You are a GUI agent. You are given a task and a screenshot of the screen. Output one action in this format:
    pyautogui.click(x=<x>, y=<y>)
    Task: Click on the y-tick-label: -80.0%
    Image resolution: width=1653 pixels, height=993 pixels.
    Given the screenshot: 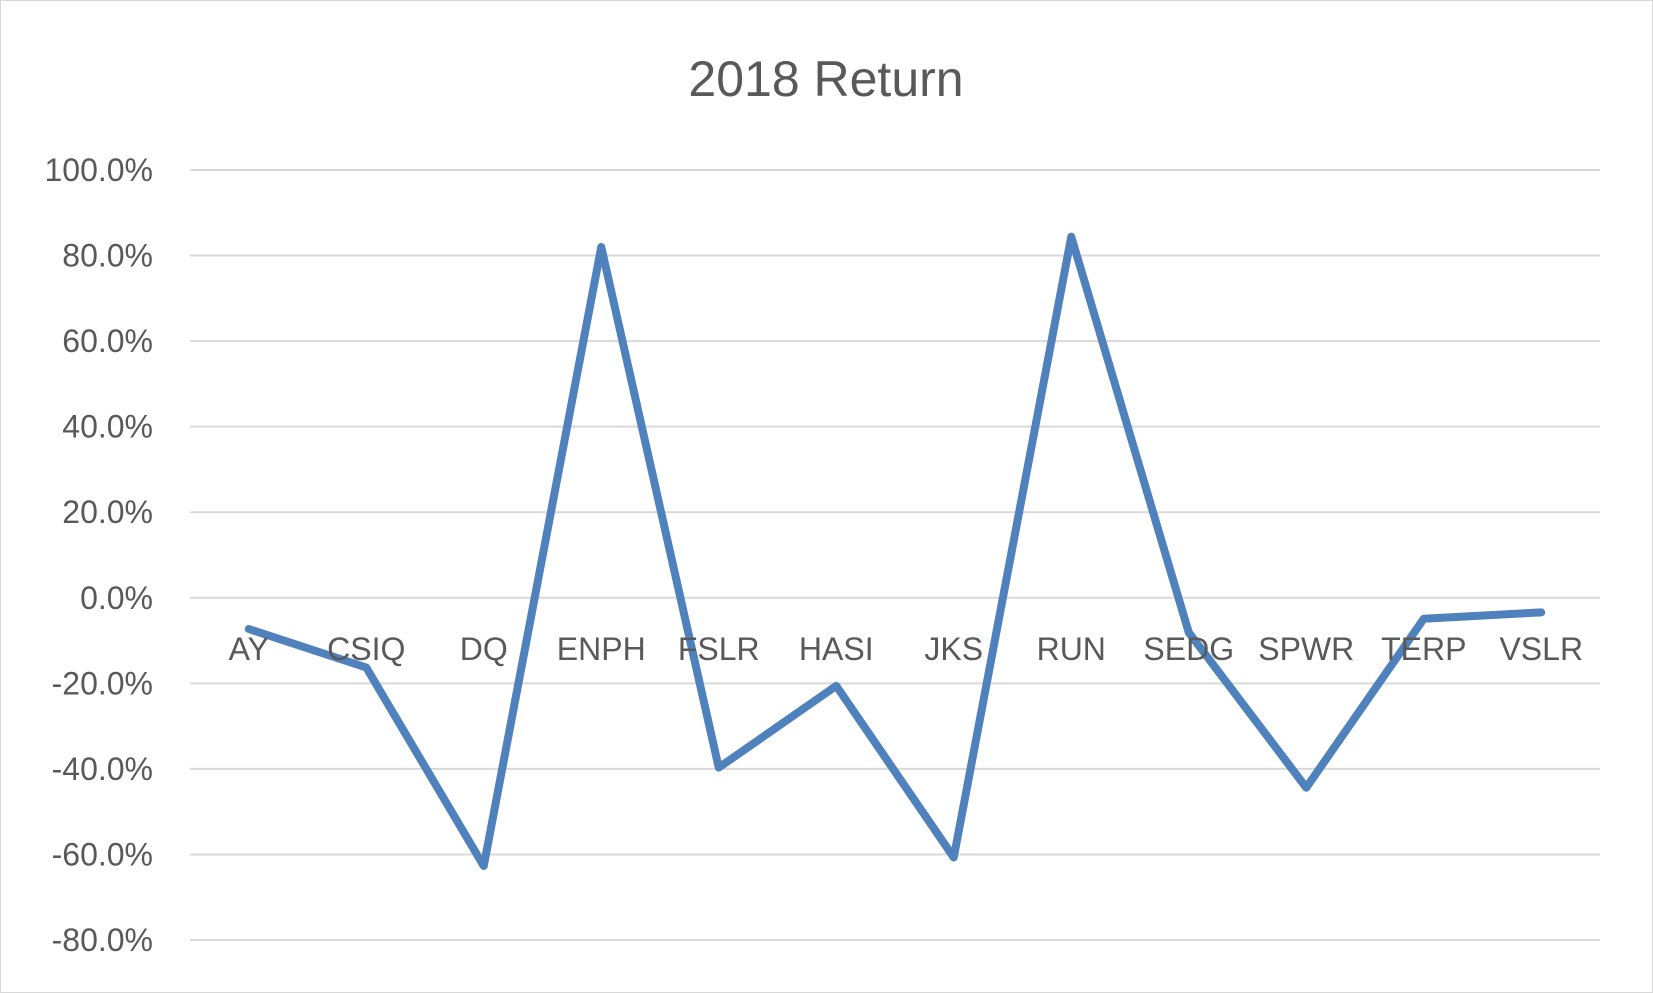 What is the action you would take?
    pyautogui.click(x=102, y=940)
    